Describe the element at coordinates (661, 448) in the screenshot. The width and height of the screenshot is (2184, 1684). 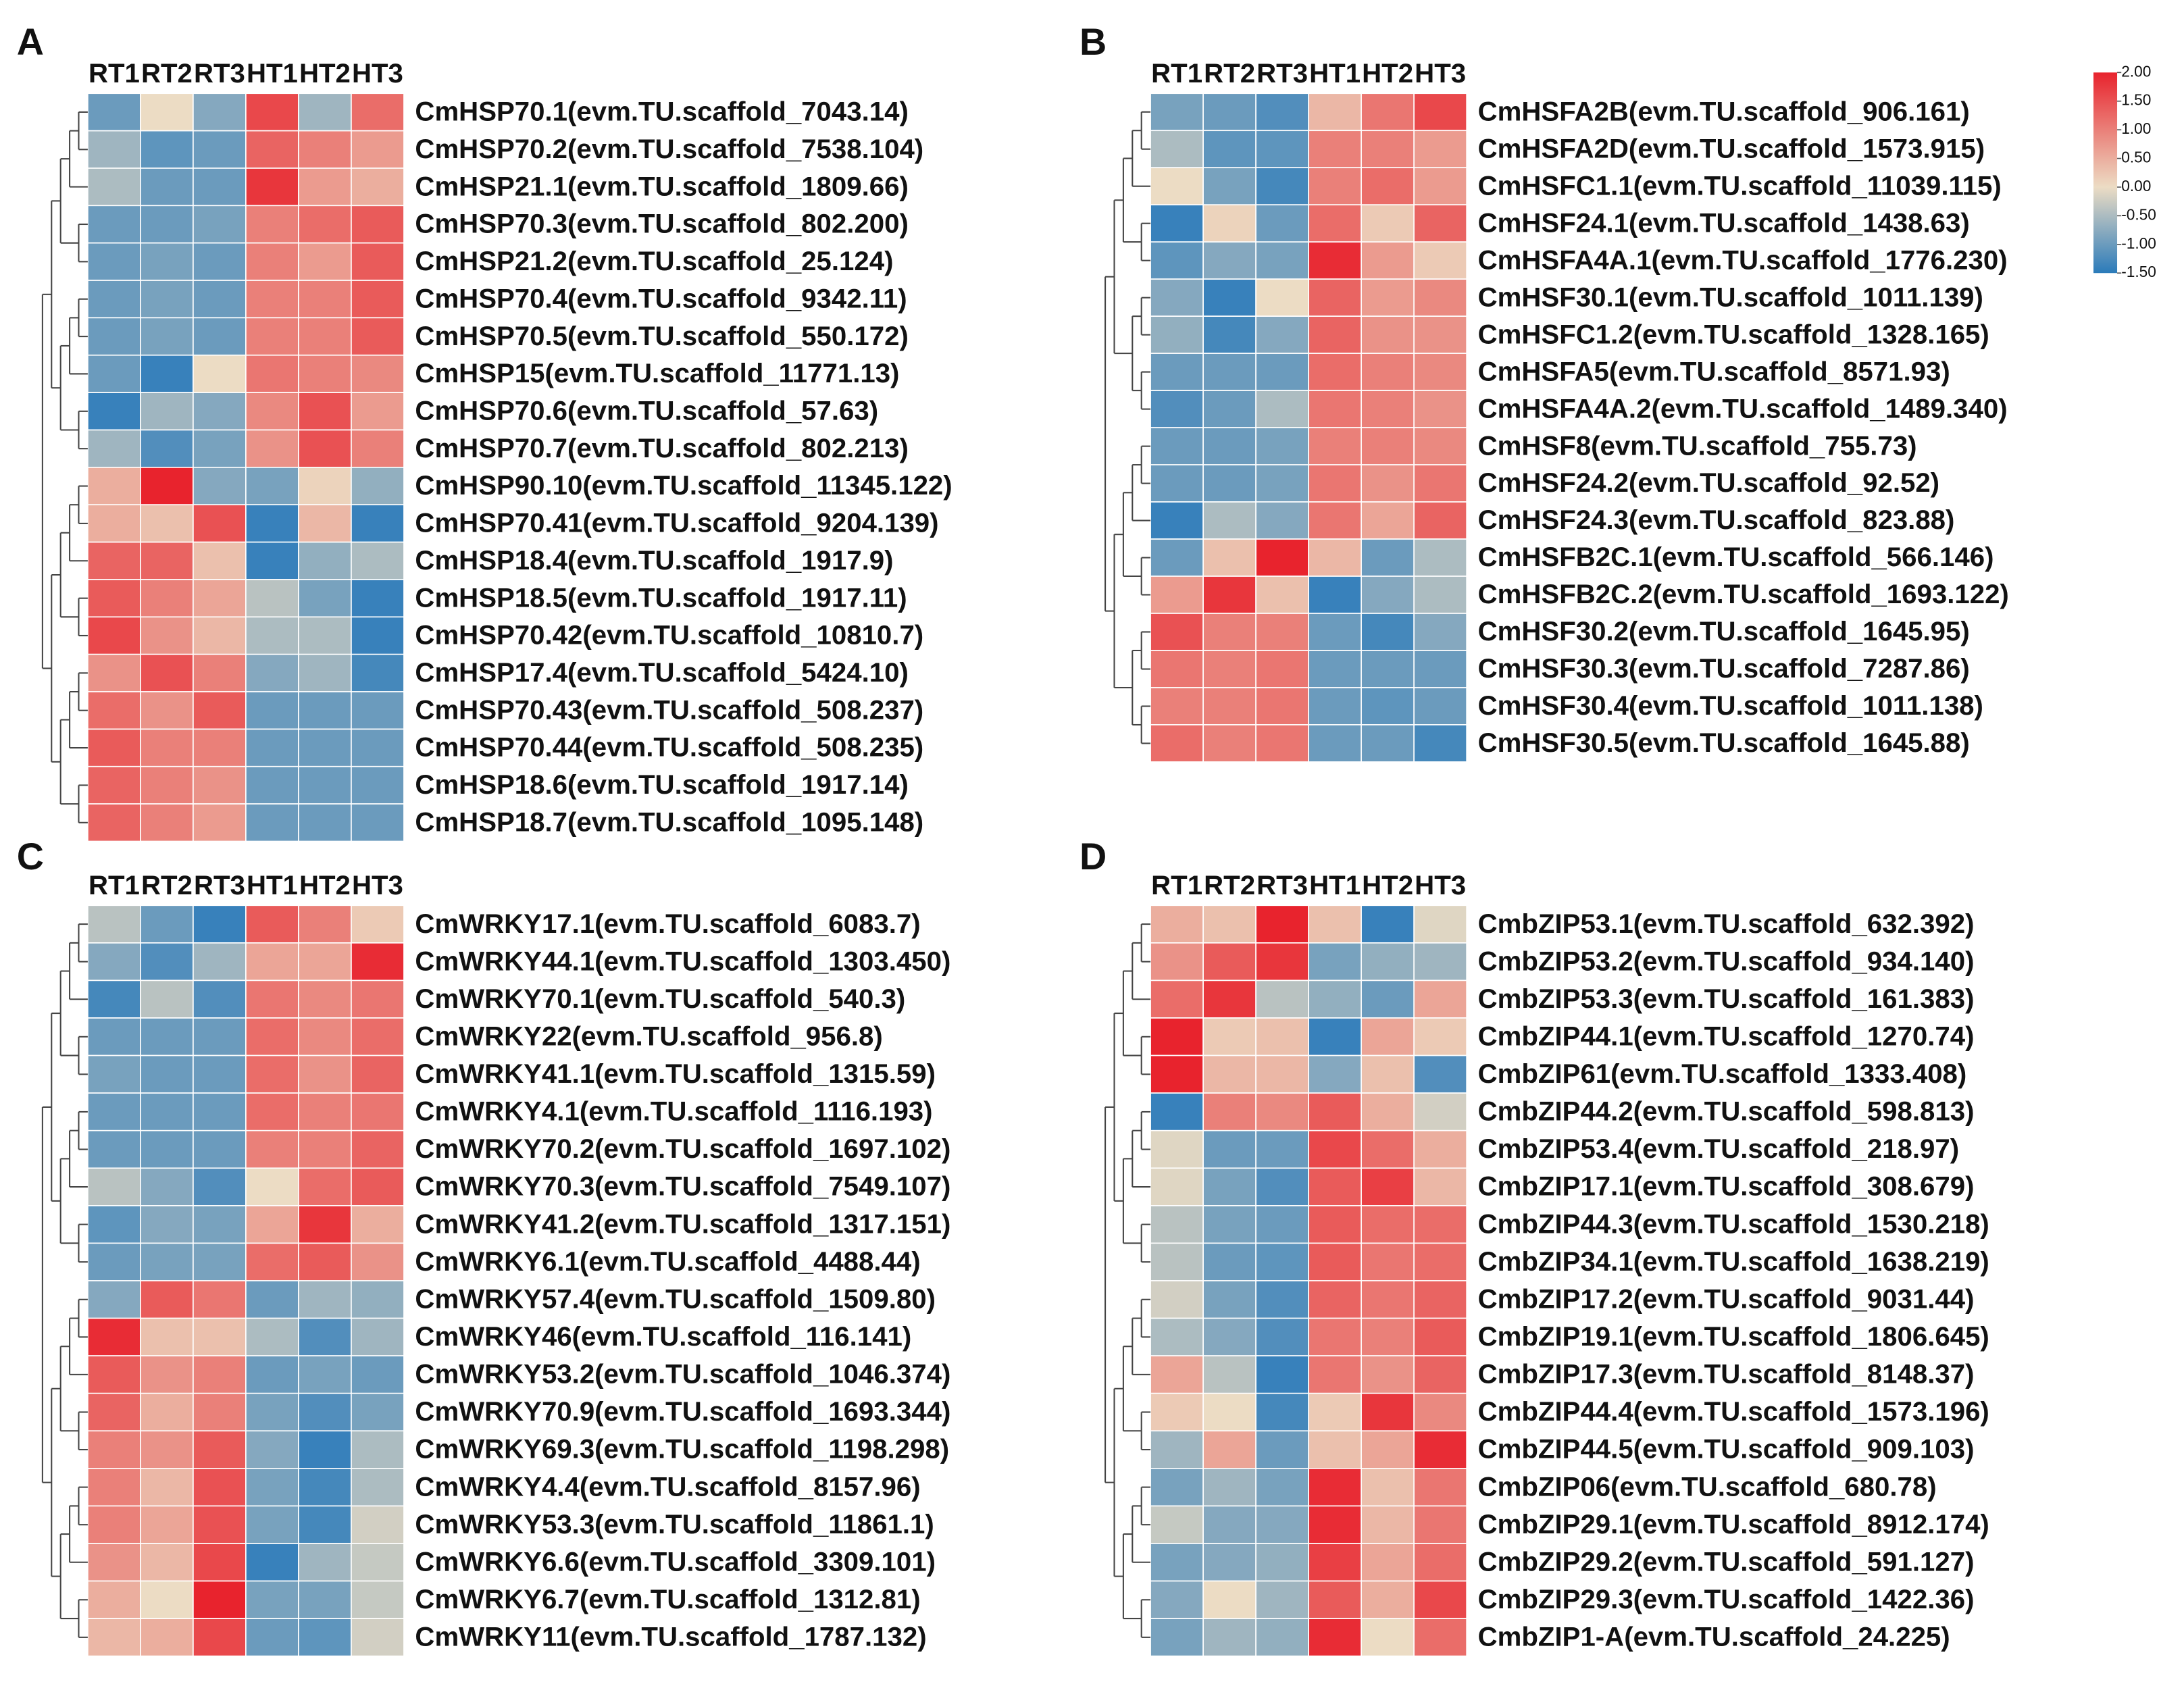
I see `row-label: CmHSP70.7(evm.TU.scaffold_802.213)` at that location.